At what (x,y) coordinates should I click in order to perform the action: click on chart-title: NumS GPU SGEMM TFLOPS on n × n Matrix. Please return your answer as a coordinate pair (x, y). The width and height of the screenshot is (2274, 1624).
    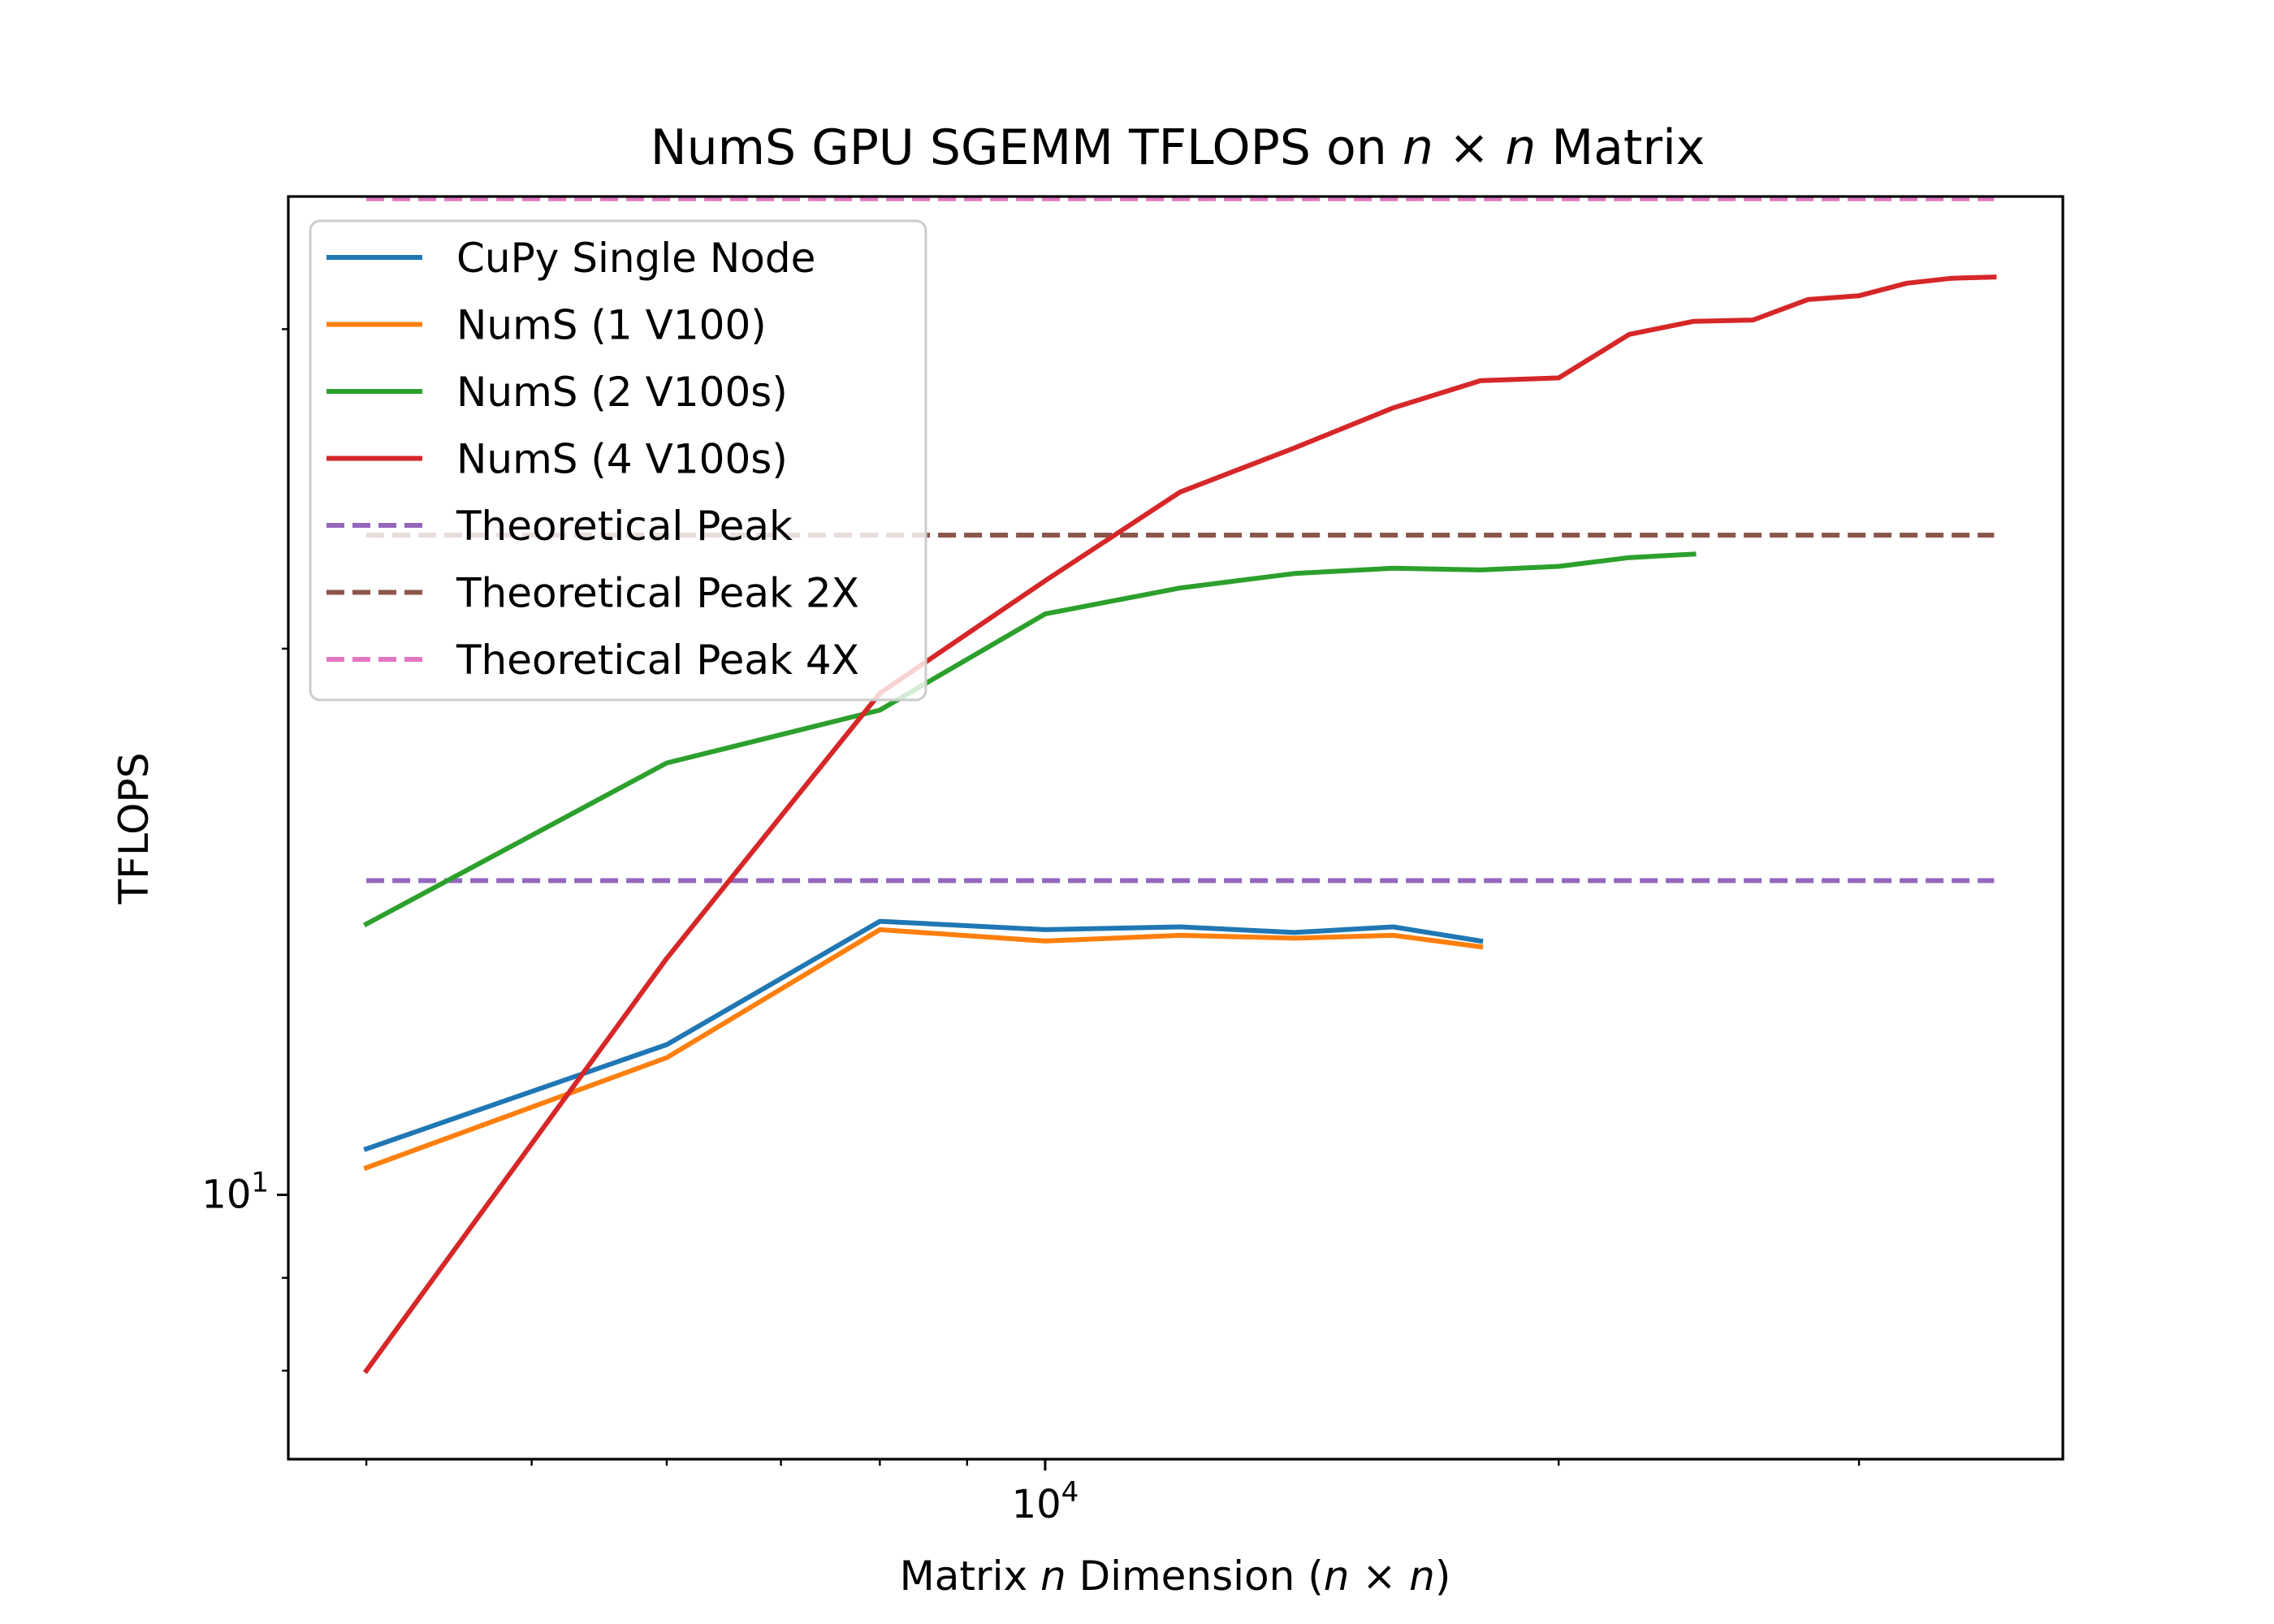
    Looking at the image, I should click on (1179, 148).